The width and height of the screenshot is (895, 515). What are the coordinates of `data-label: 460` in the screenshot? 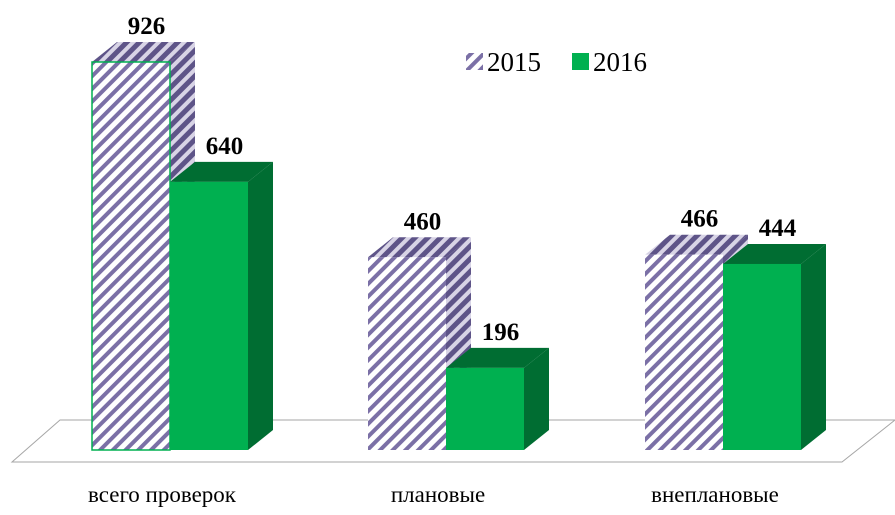 It's located at (423, 221).